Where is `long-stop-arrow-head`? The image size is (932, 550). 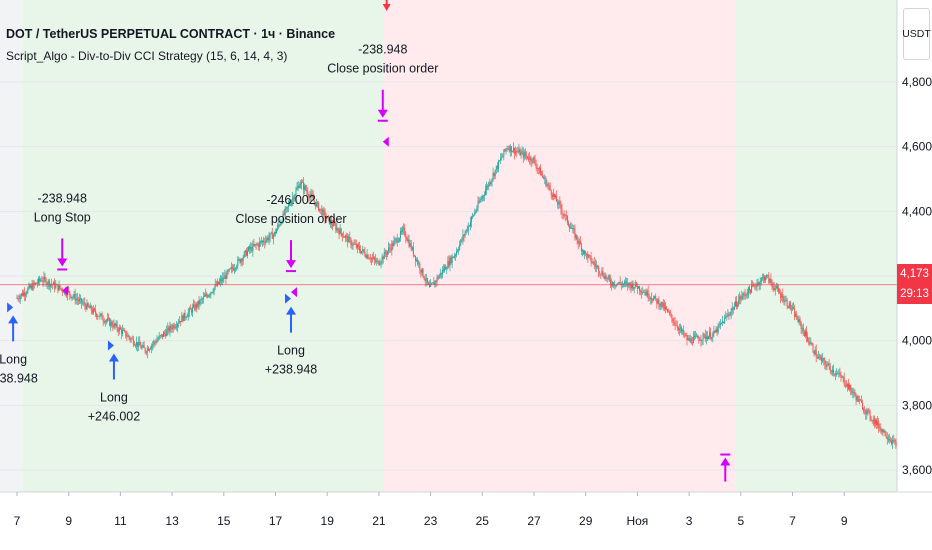
long-stop-arrow-head is located at coordinates (62, 262).